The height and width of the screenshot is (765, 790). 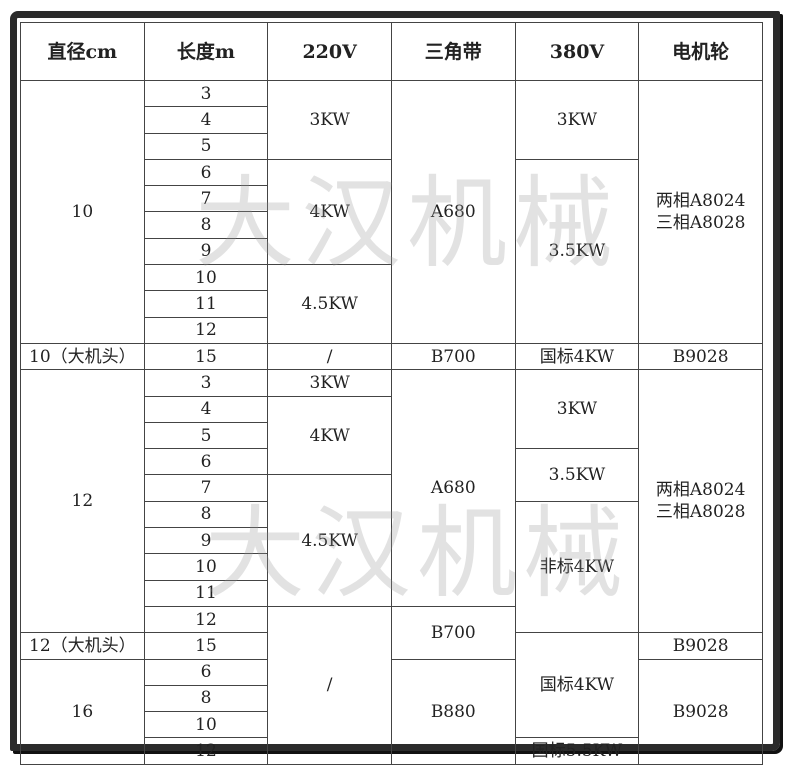 I want to click on table-row: 10 4.5KW, so click(x=392, y=304).